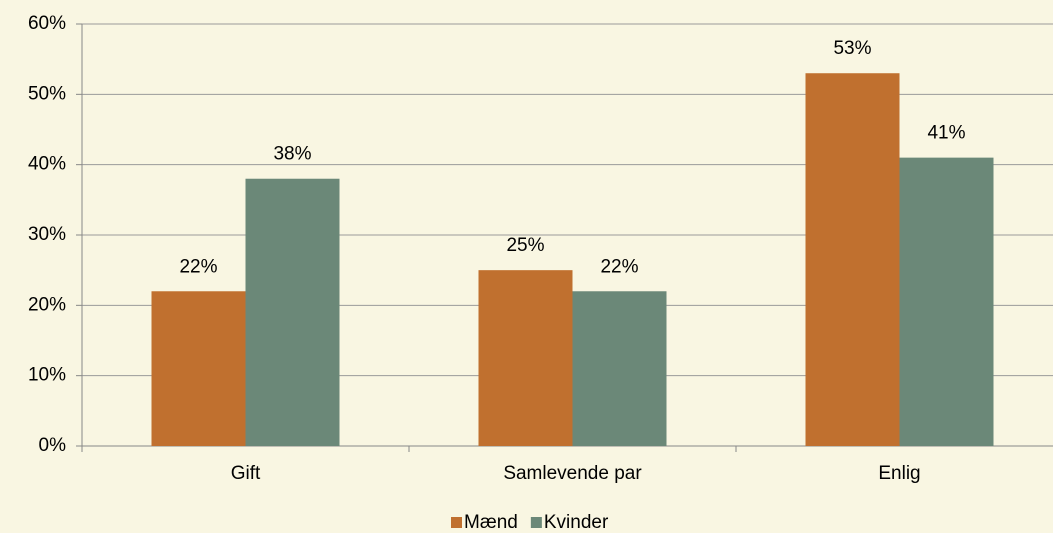  I want to click on data-label: 53%, so click(852, 48).